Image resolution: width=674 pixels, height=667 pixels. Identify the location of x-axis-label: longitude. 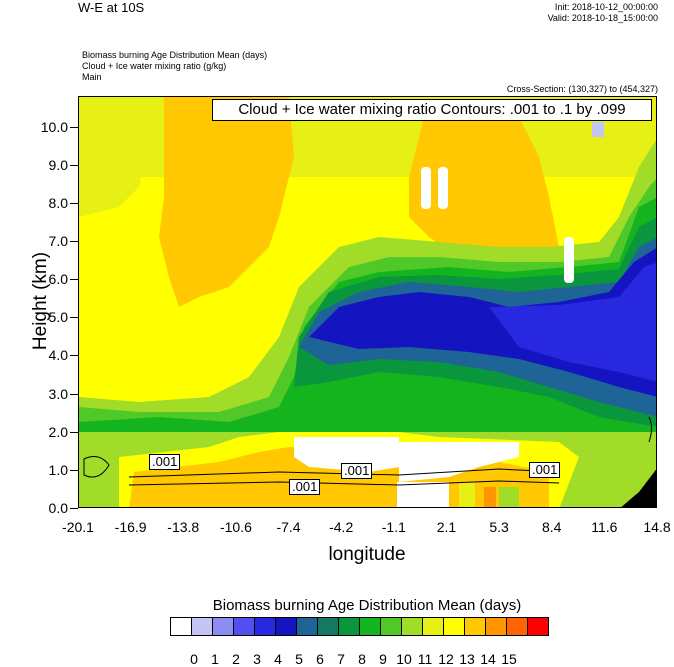
(367, 554).